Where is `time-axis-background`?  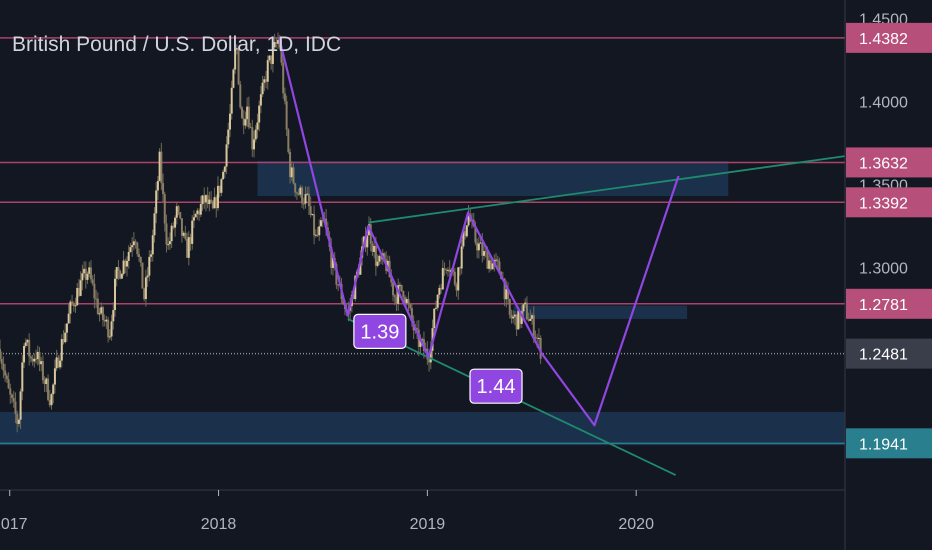
time-axis-background is located at coordinates (466, 520).